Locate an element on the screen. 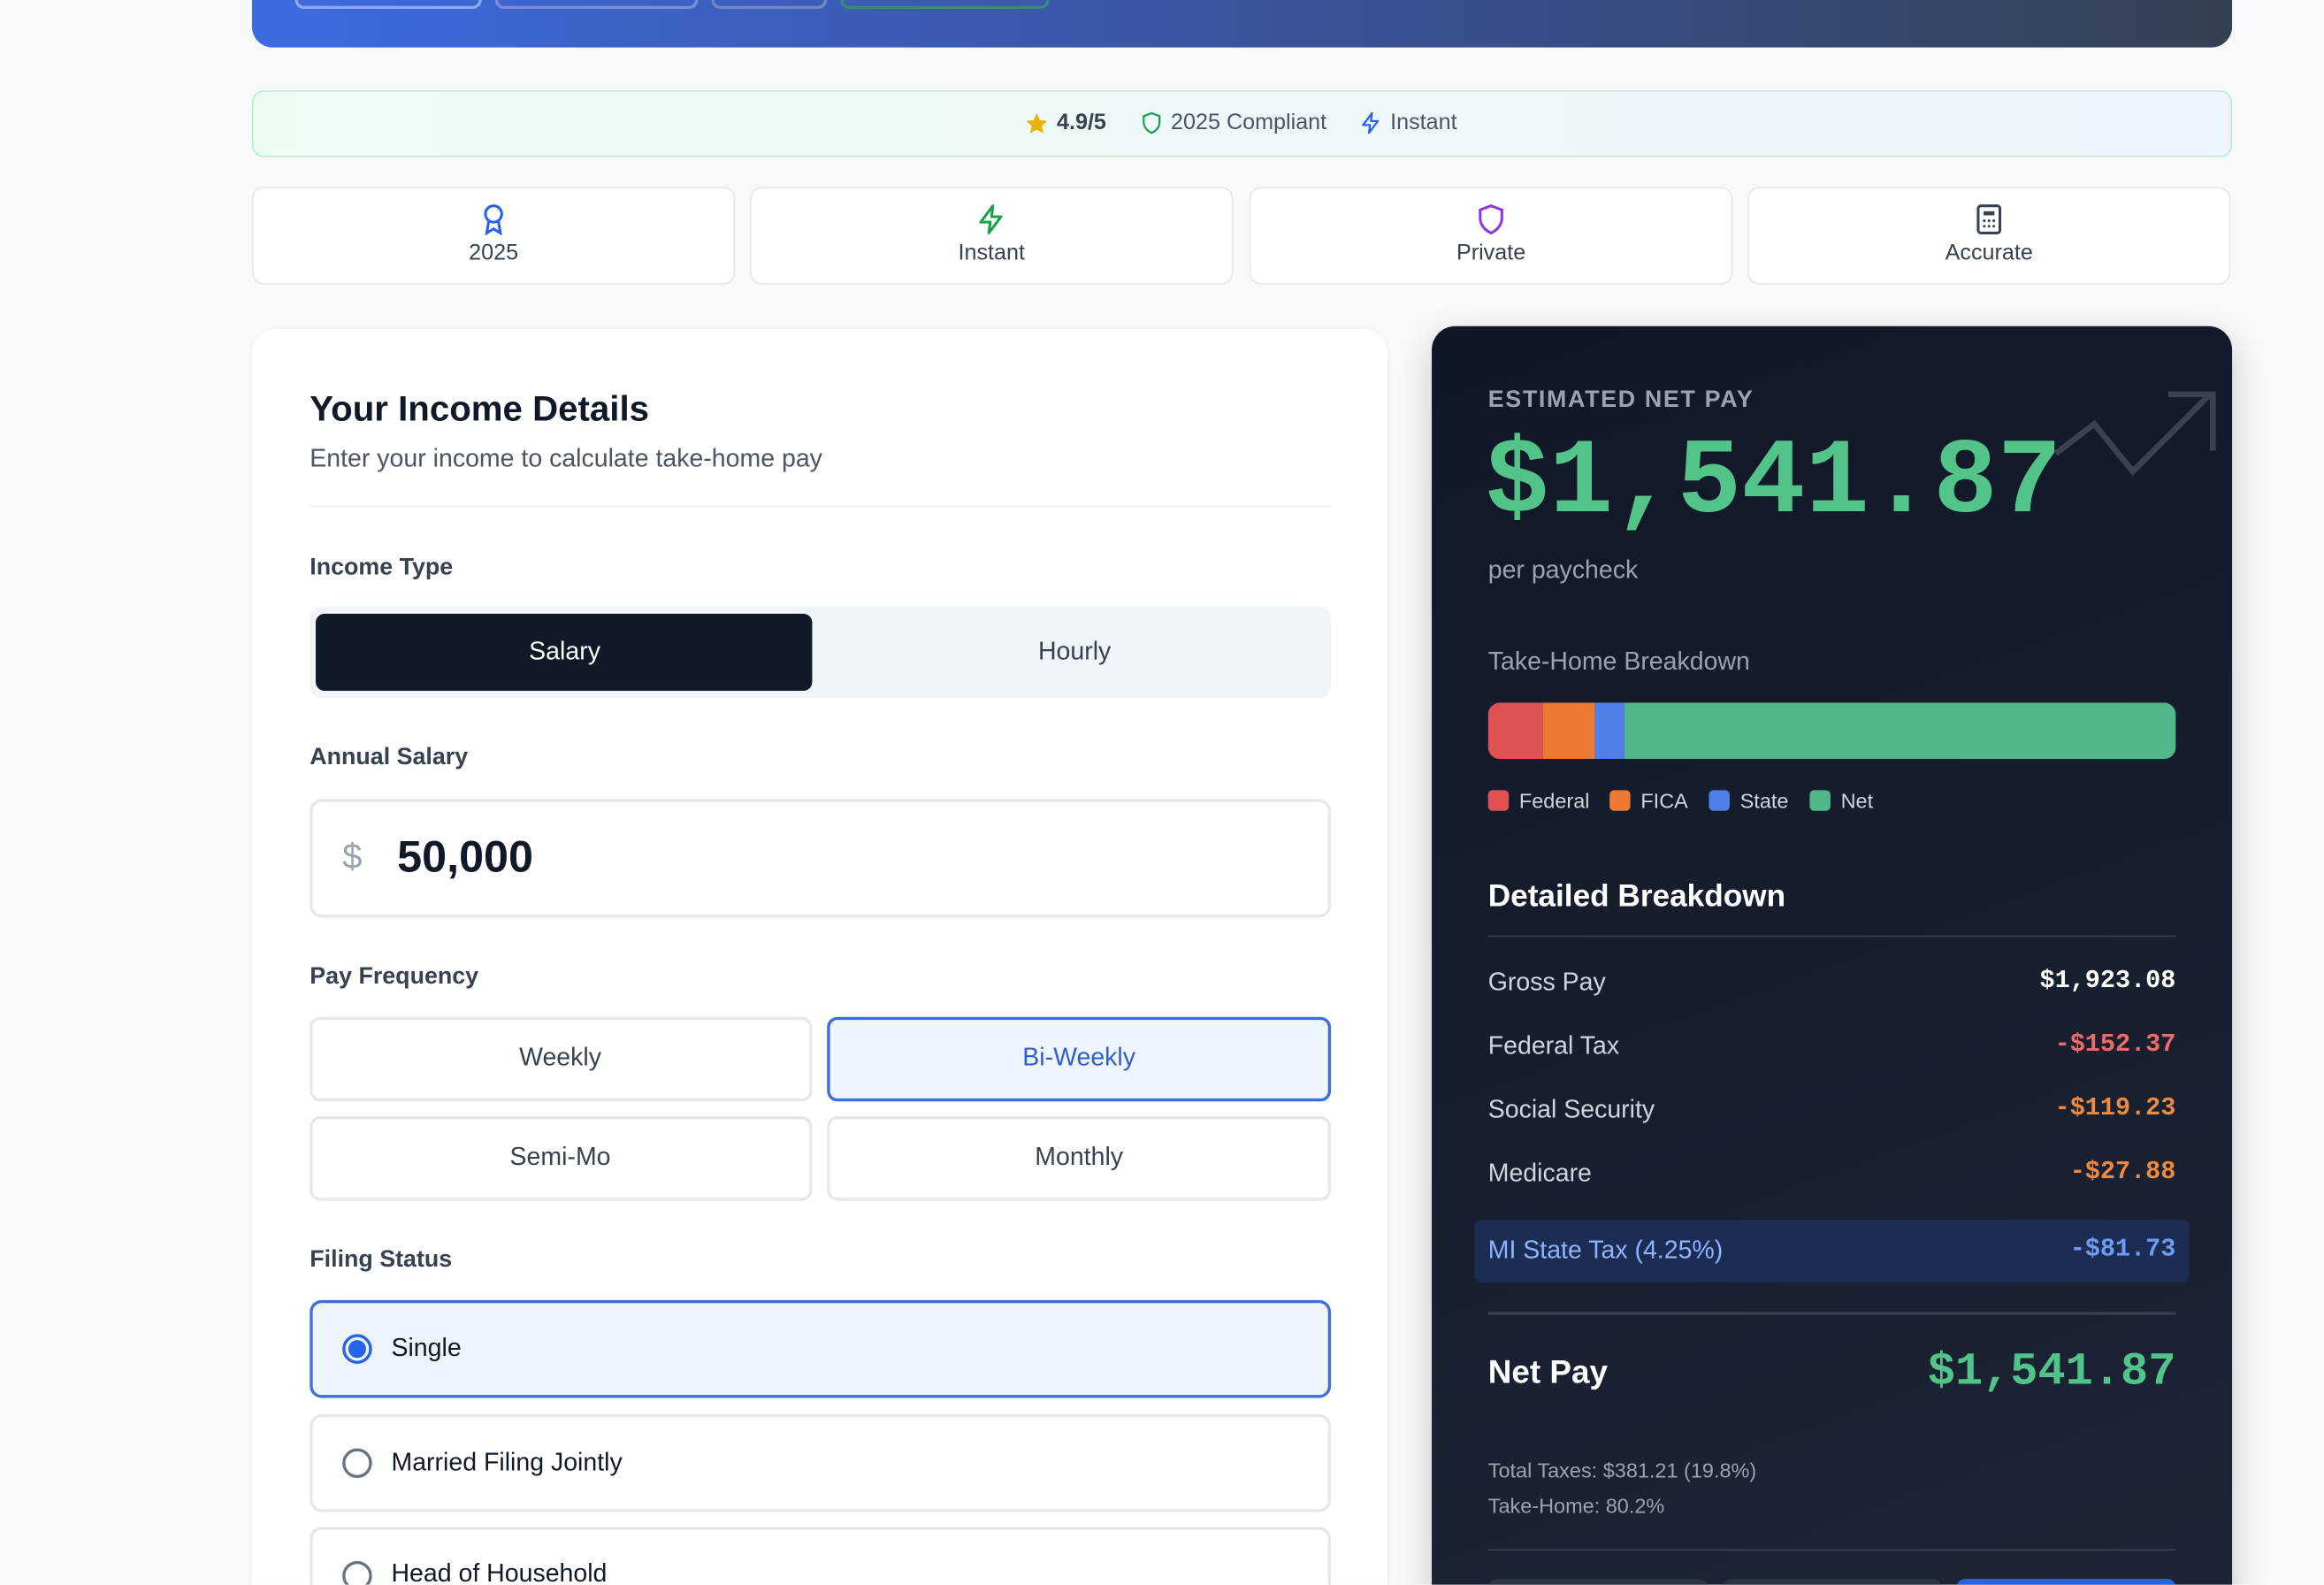 The width and height of the screenshot is (2324, 1585). trust-bar is located at coordinates (1242, 123).